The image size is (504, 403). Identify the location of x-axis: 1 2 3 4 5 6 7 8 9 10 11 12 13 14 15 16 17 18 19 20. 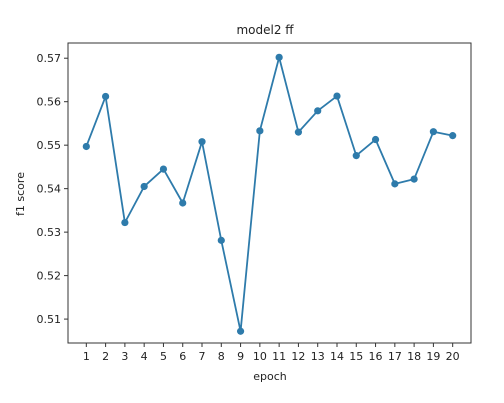
(271, 353).